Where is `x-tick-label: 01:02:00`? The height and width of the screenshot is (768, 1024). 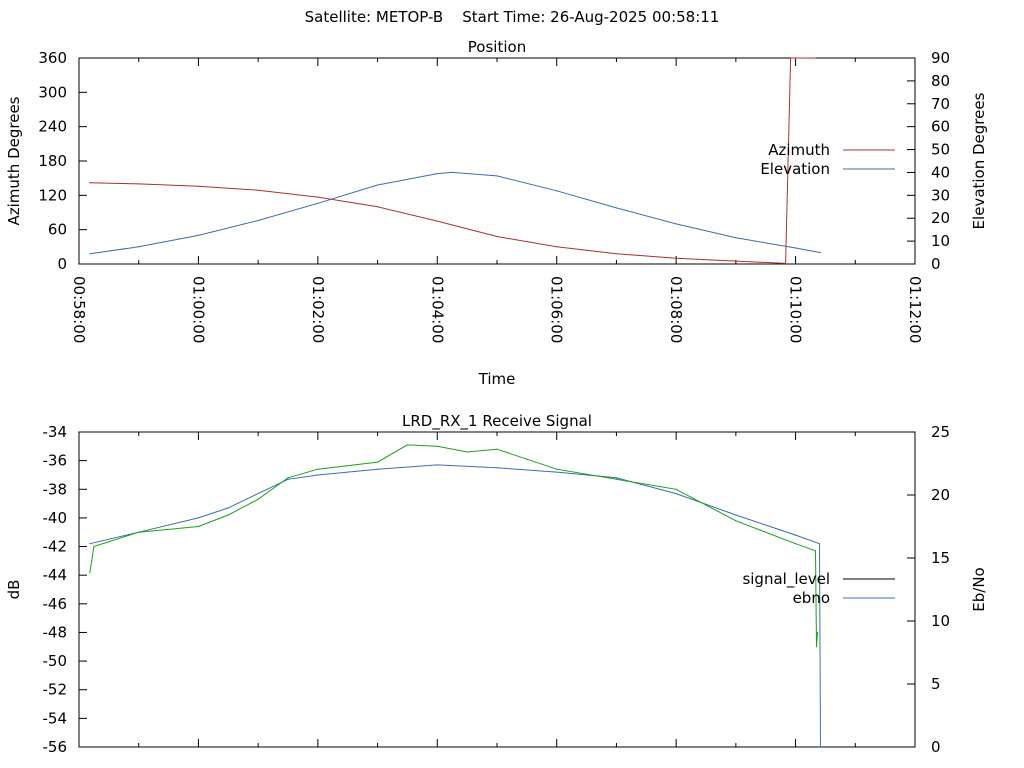 x-tick-label: 01:02:00 is located at coordinates (318, 309).